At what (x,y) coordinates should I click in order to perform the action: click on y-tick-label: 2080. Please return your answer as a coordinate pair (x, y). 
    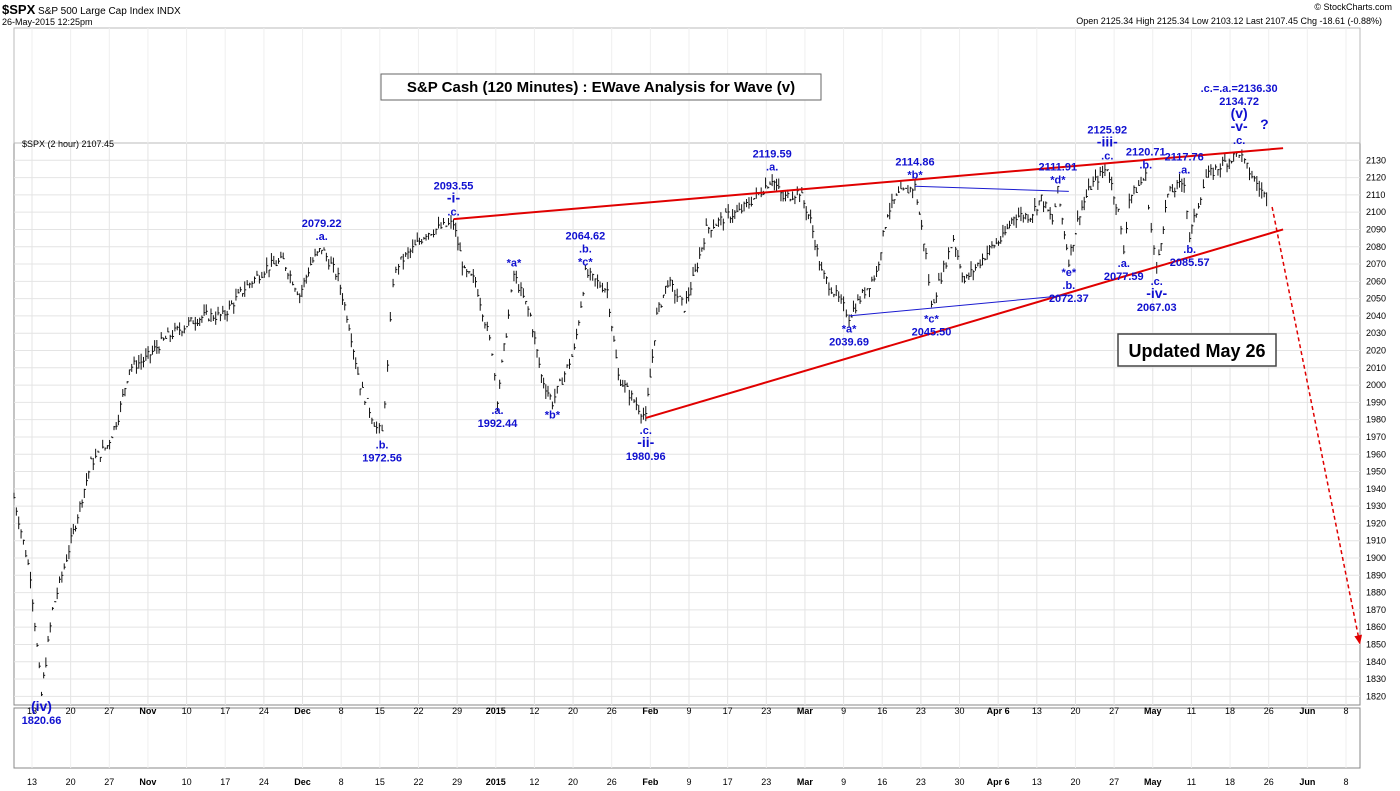
    Looking at the image, I should click on (1376, 247).